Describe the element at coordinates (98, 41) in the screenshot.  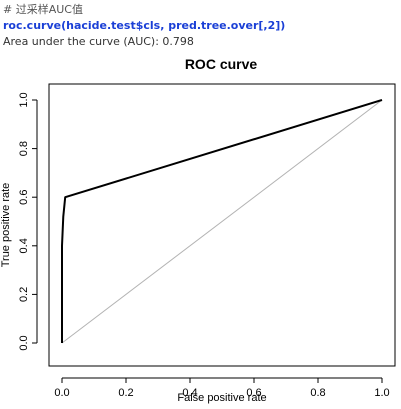
I see `auc-output: Area under the curve (AUC): 0.798` at that location.